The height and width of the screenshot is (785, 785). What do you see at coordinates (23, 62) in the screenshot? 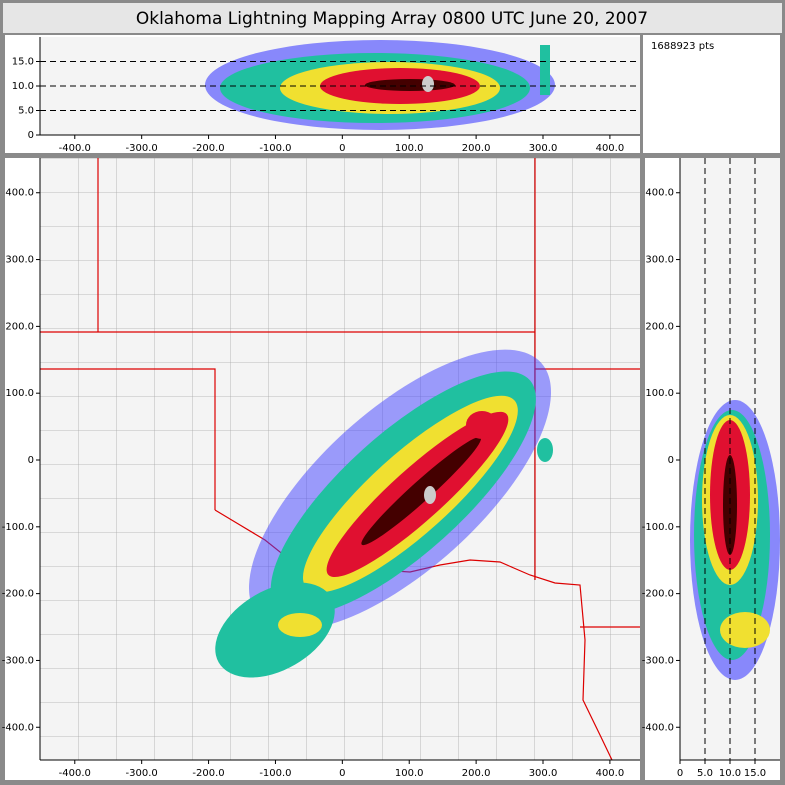
I see `y-tick-label: 15.0` at bounding box center [23, 62].